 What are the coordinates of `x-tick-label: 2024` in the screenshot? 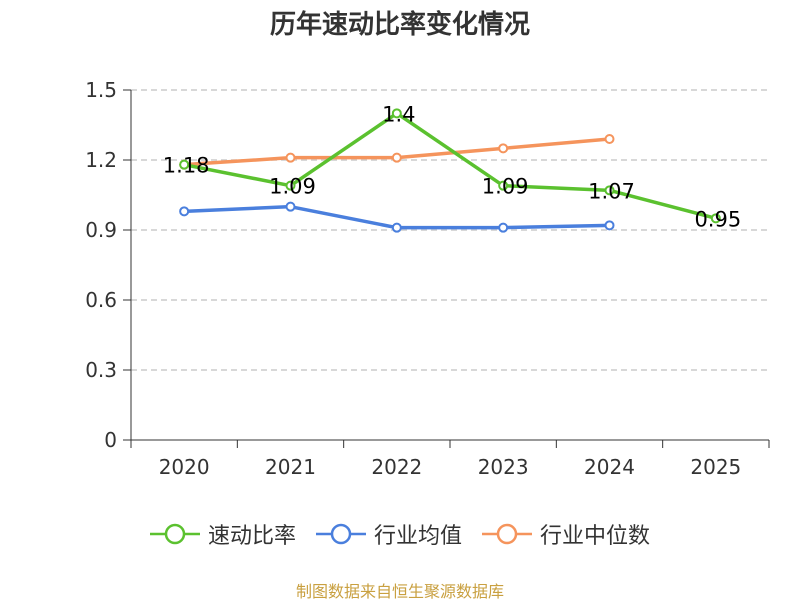 It's located at (609, 467).